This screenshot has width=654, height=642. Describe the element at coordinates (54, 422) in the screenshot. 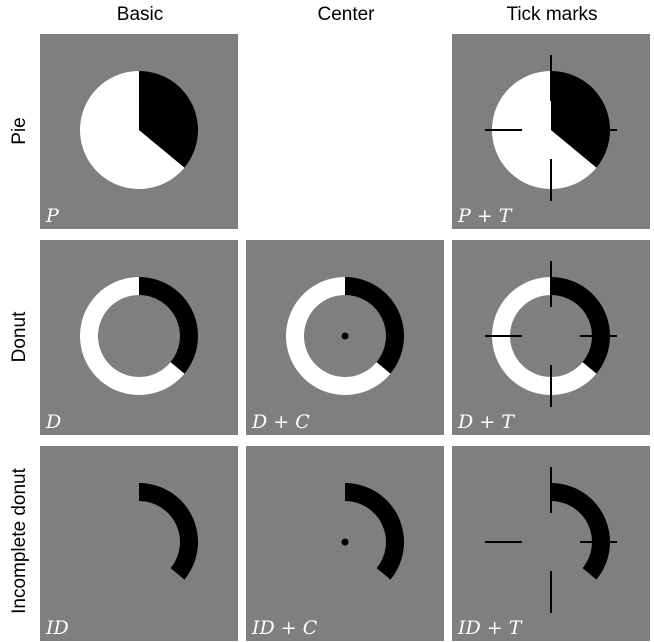

I see `panel-label: D` at that location.